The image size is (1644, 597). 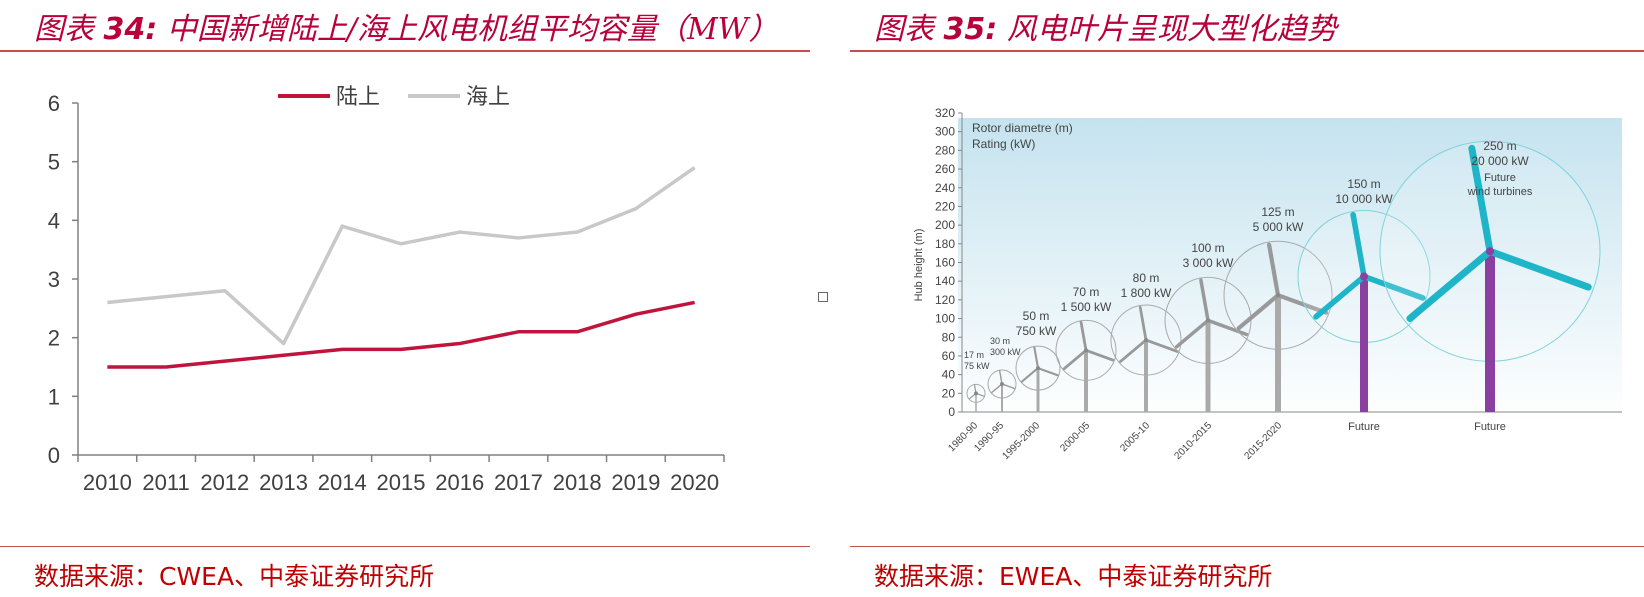 What do you see at coordinates (577, 482) in the screenshot?
I see `x-tick-label: 2018` at bounding box center [577, 482].